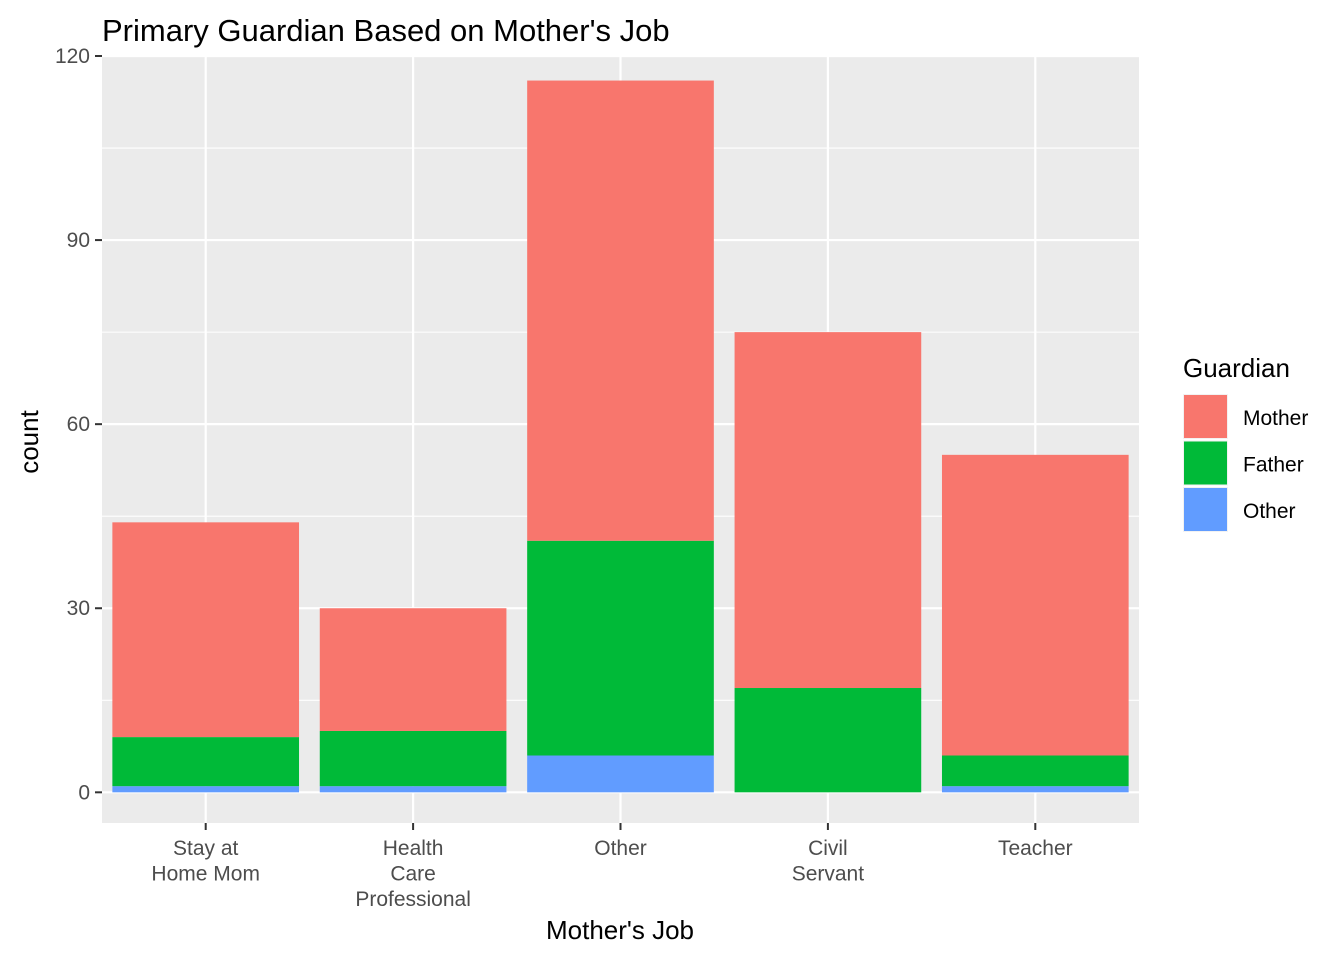 This screenshot has width=1344, height=960. I want to click on y-axis-title: count, so click(29, 441).